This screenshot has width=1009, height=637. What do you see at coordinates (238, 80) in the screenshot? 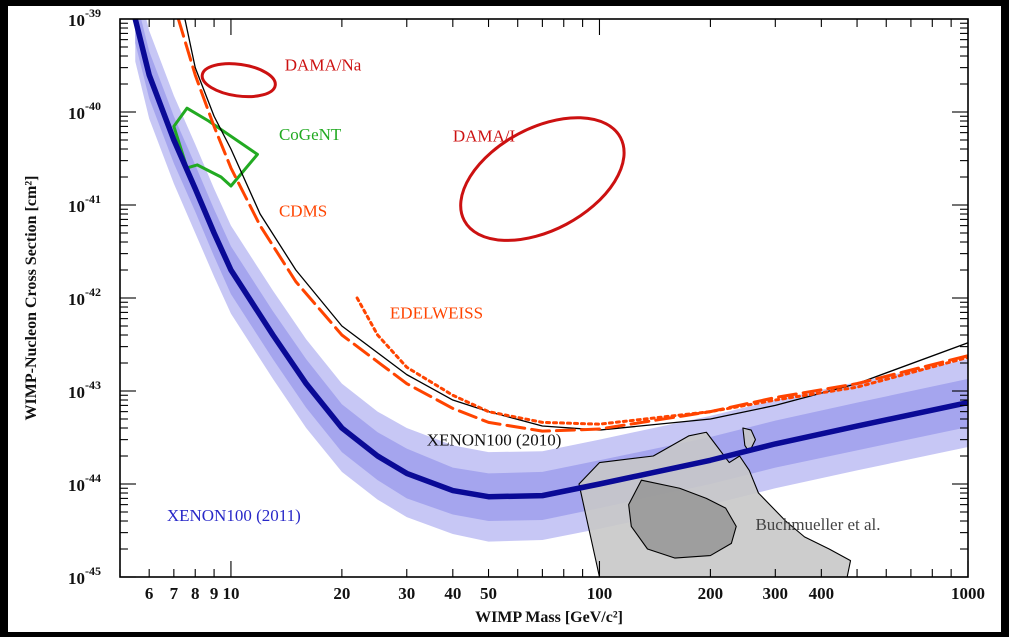
I see `region-dama-na` at bounding box center [238, 80].